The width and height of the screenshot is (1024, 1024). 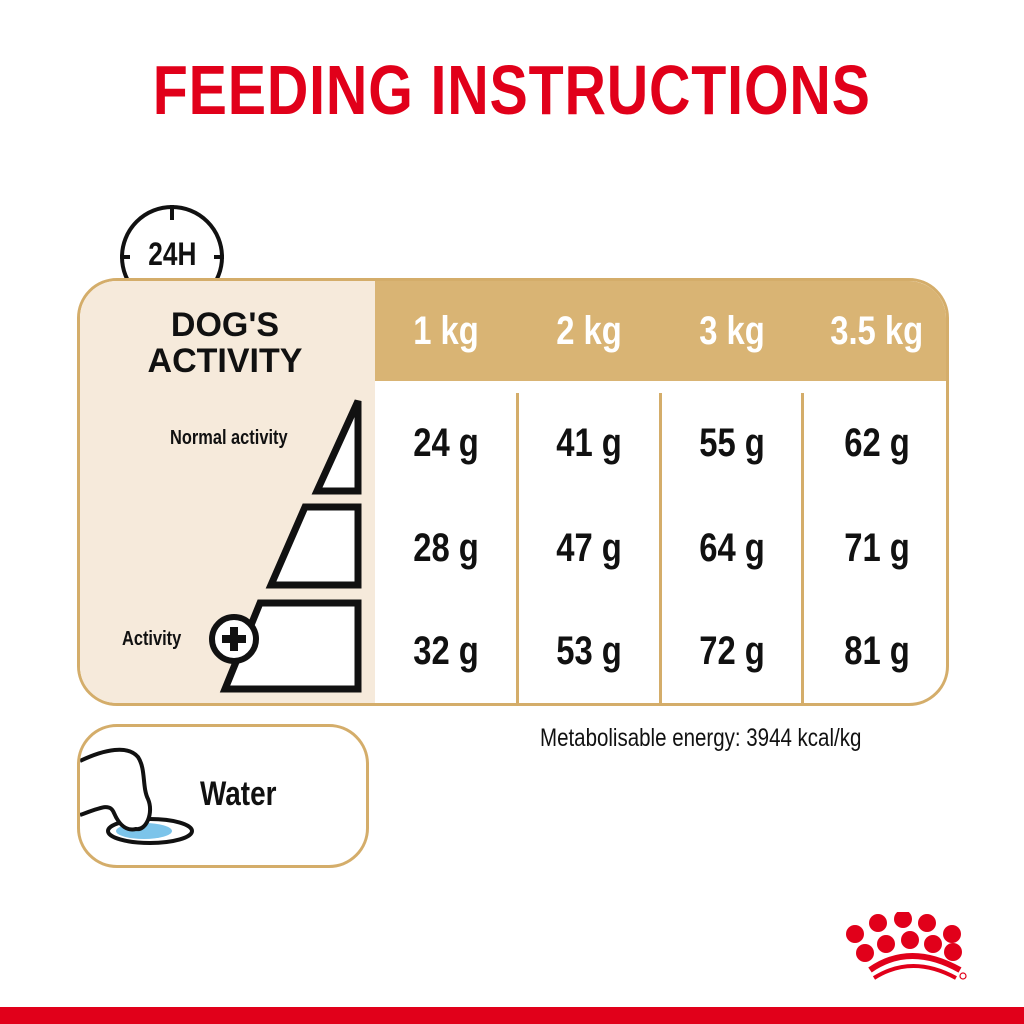 I want to click on table-cell: 72 g, so click(x=732, y=651).